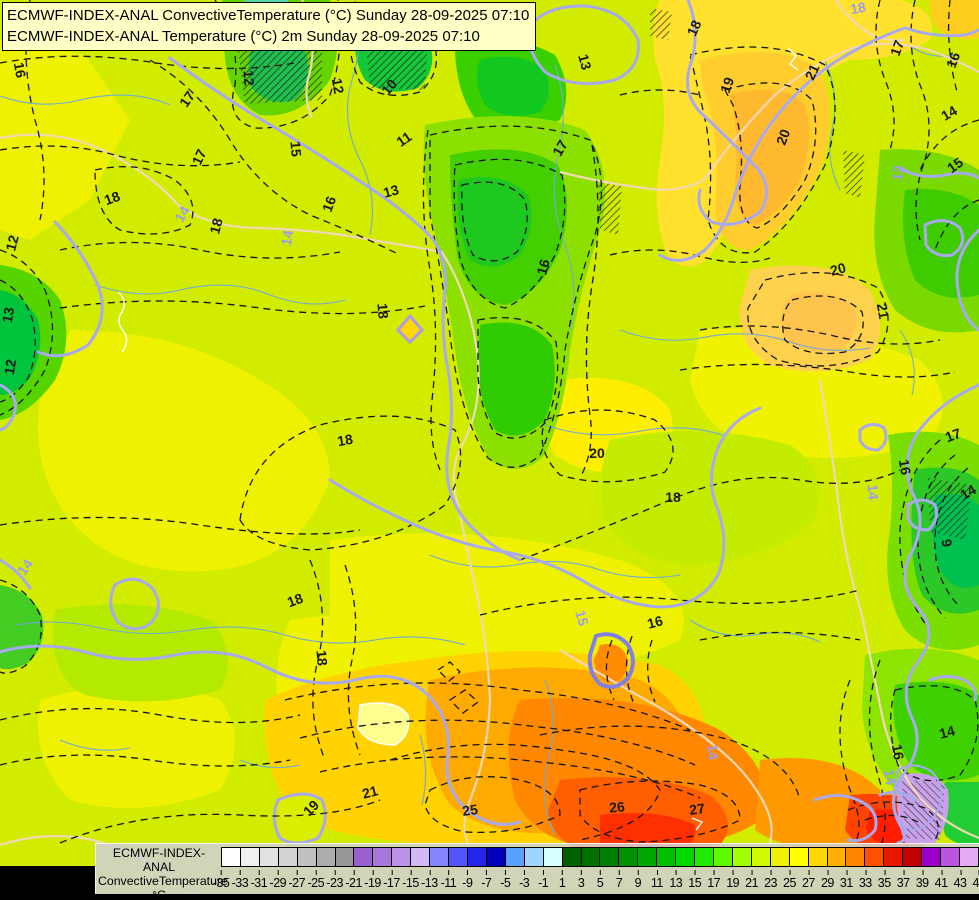 This screenshot has height=900, width=979. What do you see at coordinates (159, 860) in the screenshot?
I see `legend-model-label: ECMWF-INDEX-ANAL` at bounding box center [159, 860].